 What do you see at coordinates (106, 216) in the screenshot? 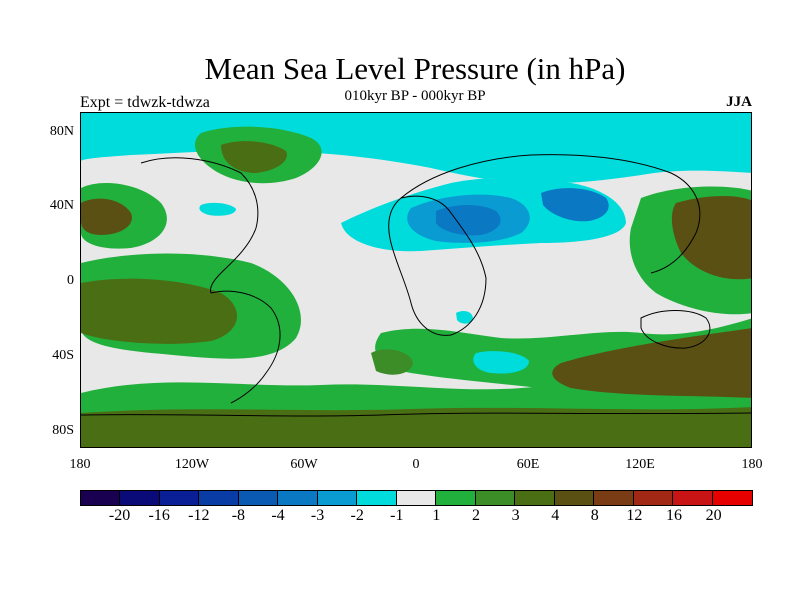
I see `north-pacific-positive-core` at bounding box center [106, 216].